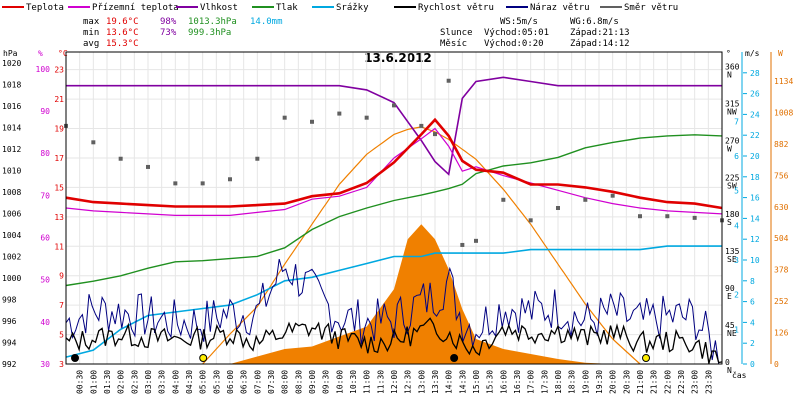 The width and height of the screenshot is (800, 400). I want to click on x-tick-label: 11:00, so click(367, 382).